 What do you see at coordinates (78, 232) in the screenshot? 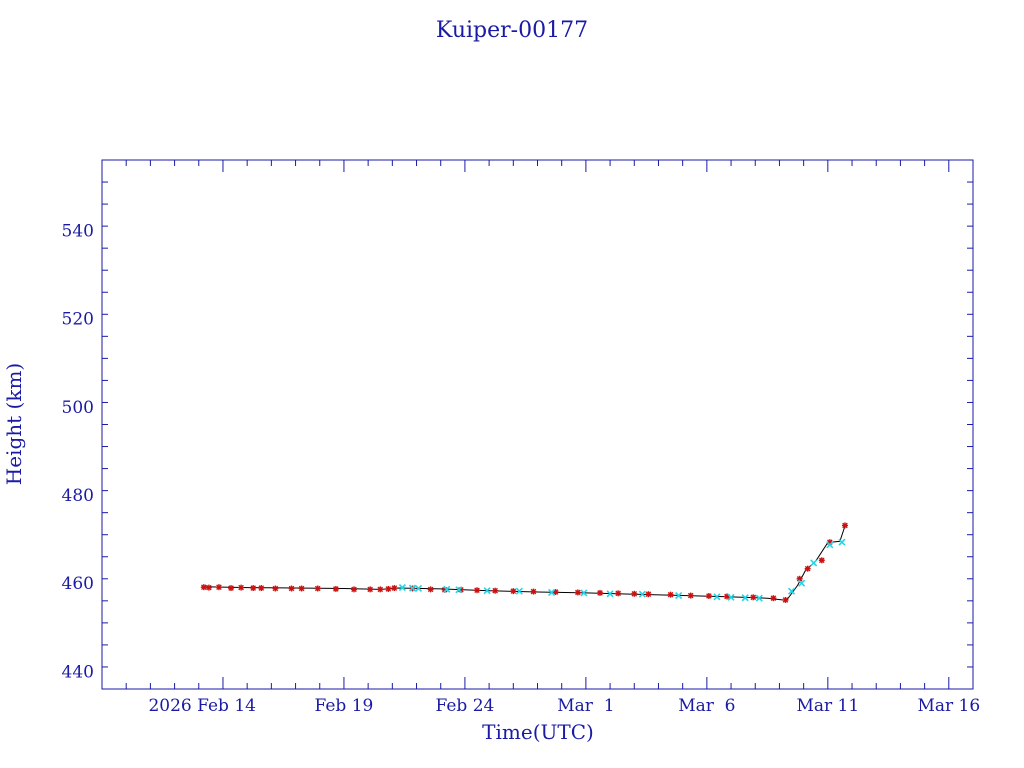
I see `y-tick-label: 540` at bounding box center [78, 232].